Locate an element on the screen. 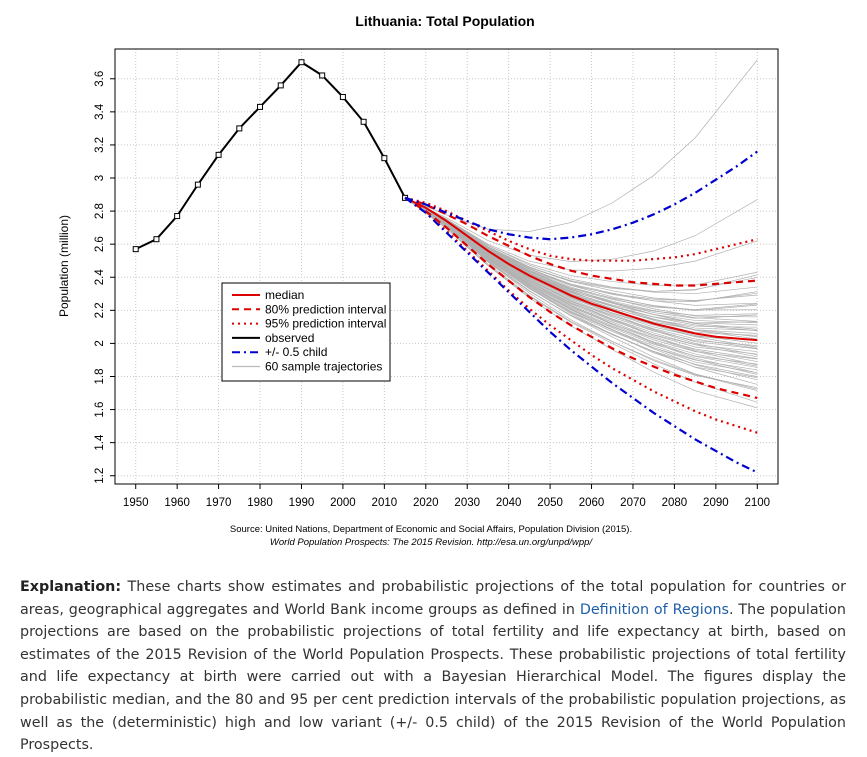 The image size is (867, 757). x-tick-label-1: 1960 is located at coordinates (177, 503).